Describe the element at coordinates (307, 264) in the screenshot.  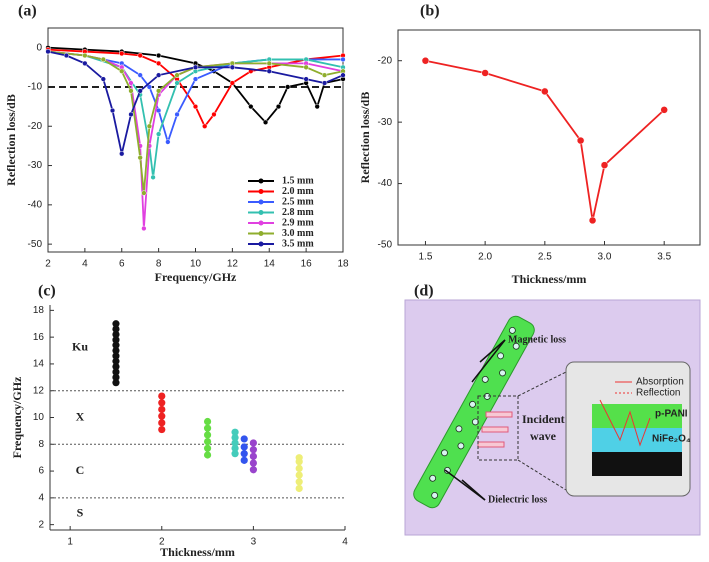
I see `x-tick-label: 16` at that location.